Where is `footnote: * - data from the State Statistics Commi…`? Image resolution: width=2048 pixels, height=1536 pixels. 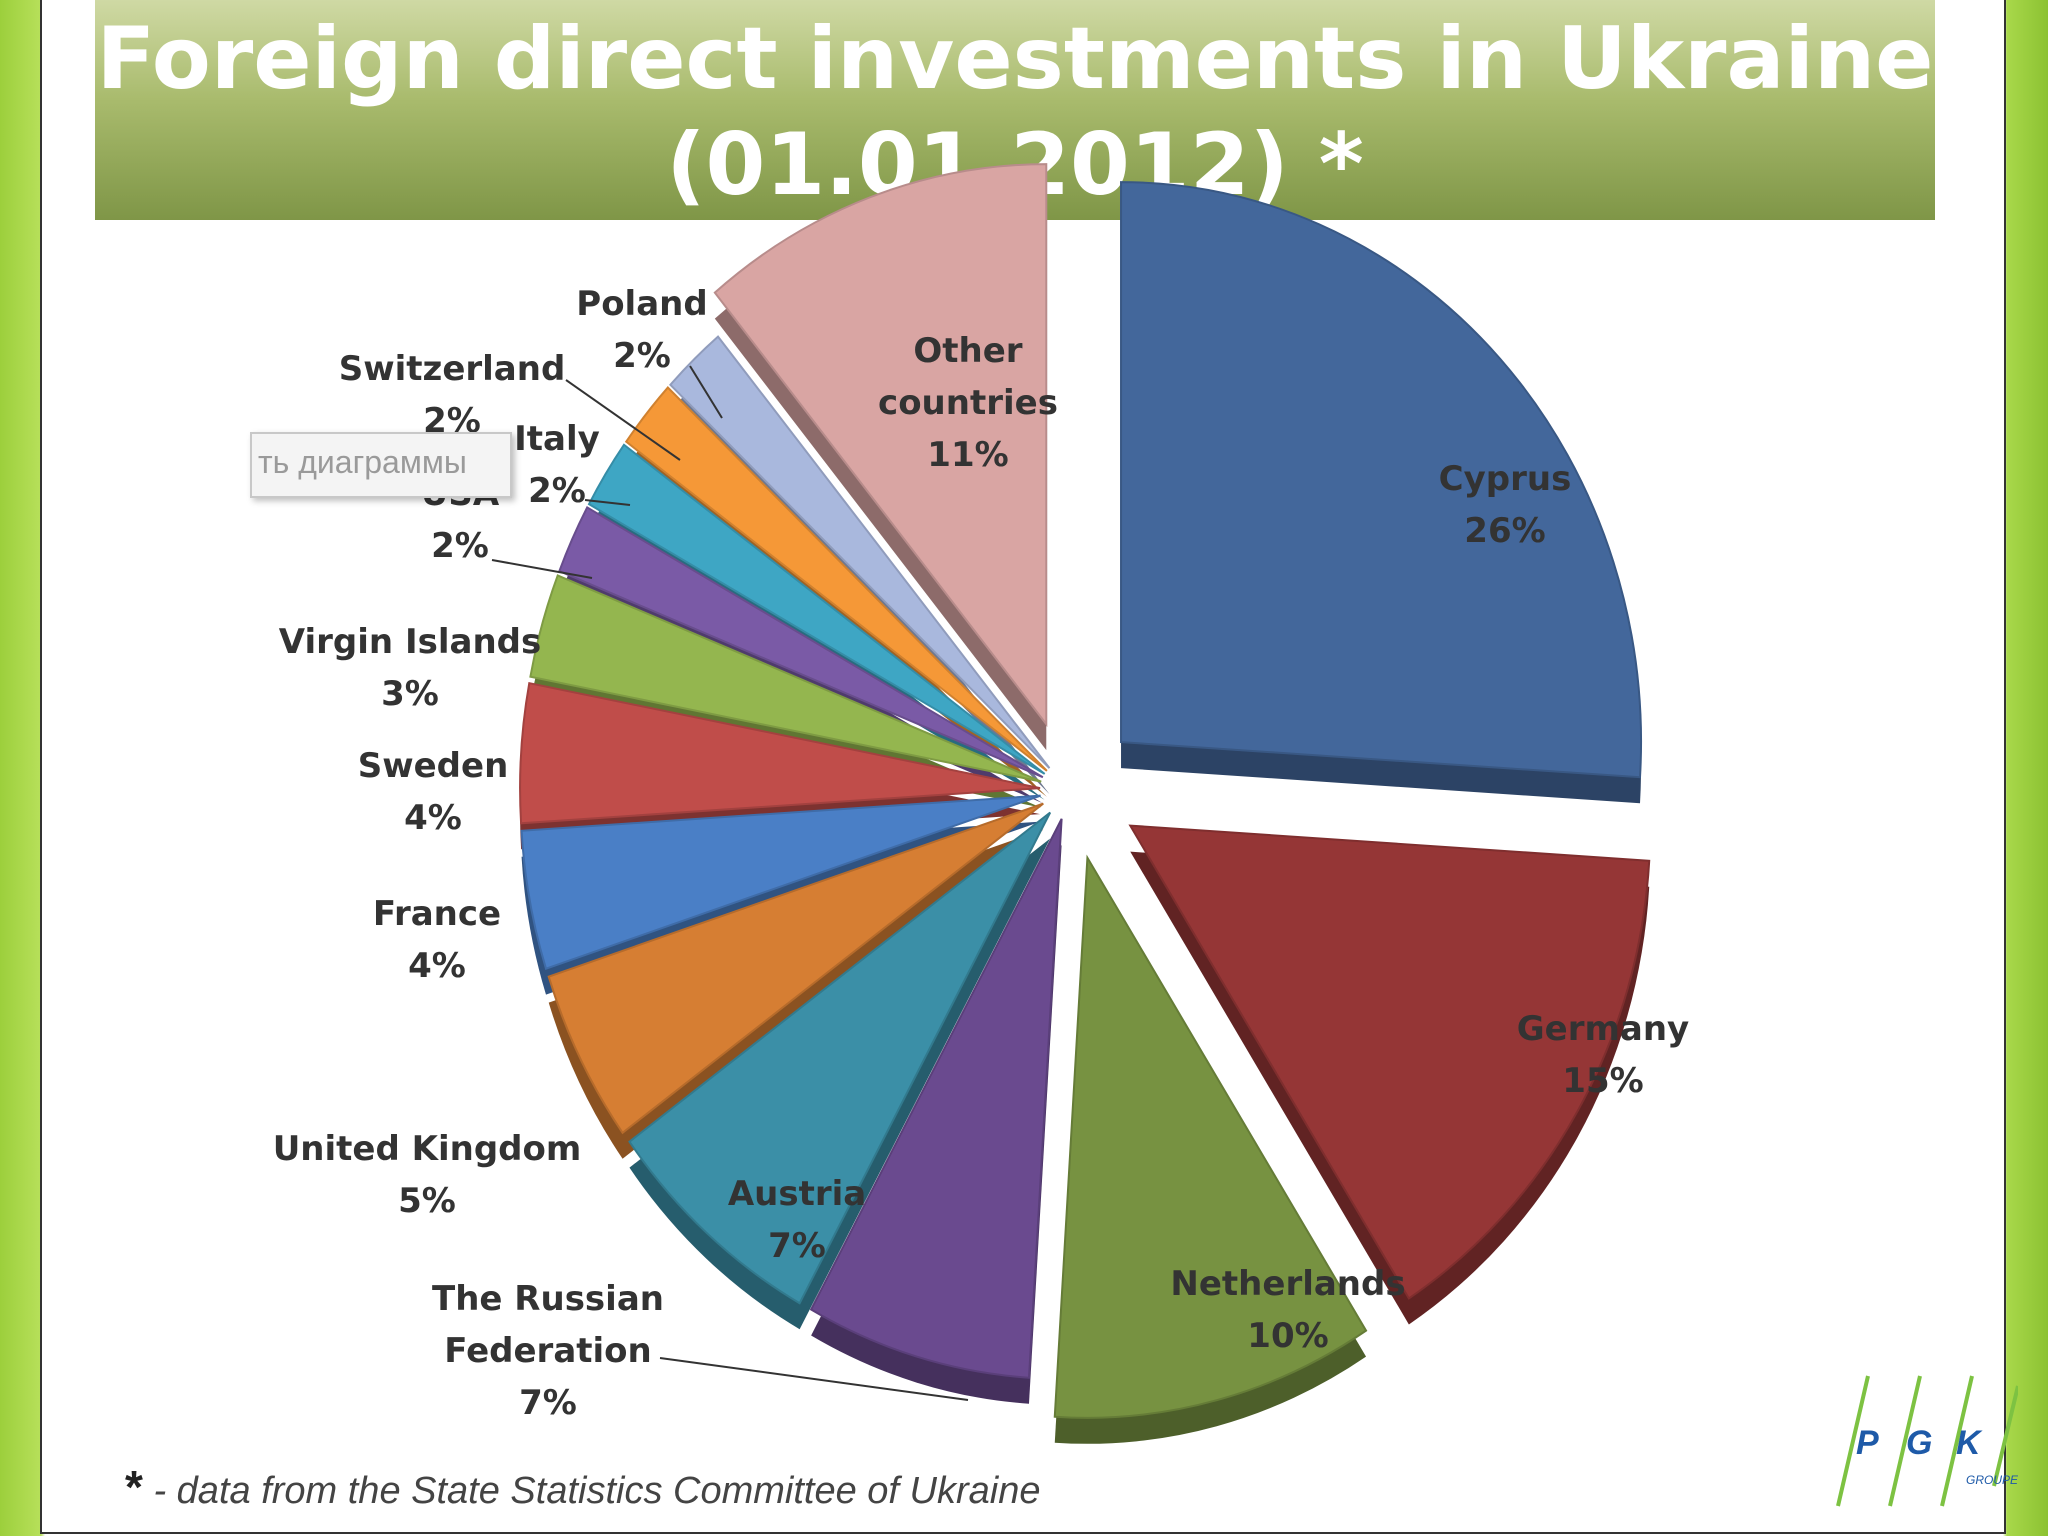
footnote: * - data from the State Statistics Commi… is located at coordinates (582, 1487).